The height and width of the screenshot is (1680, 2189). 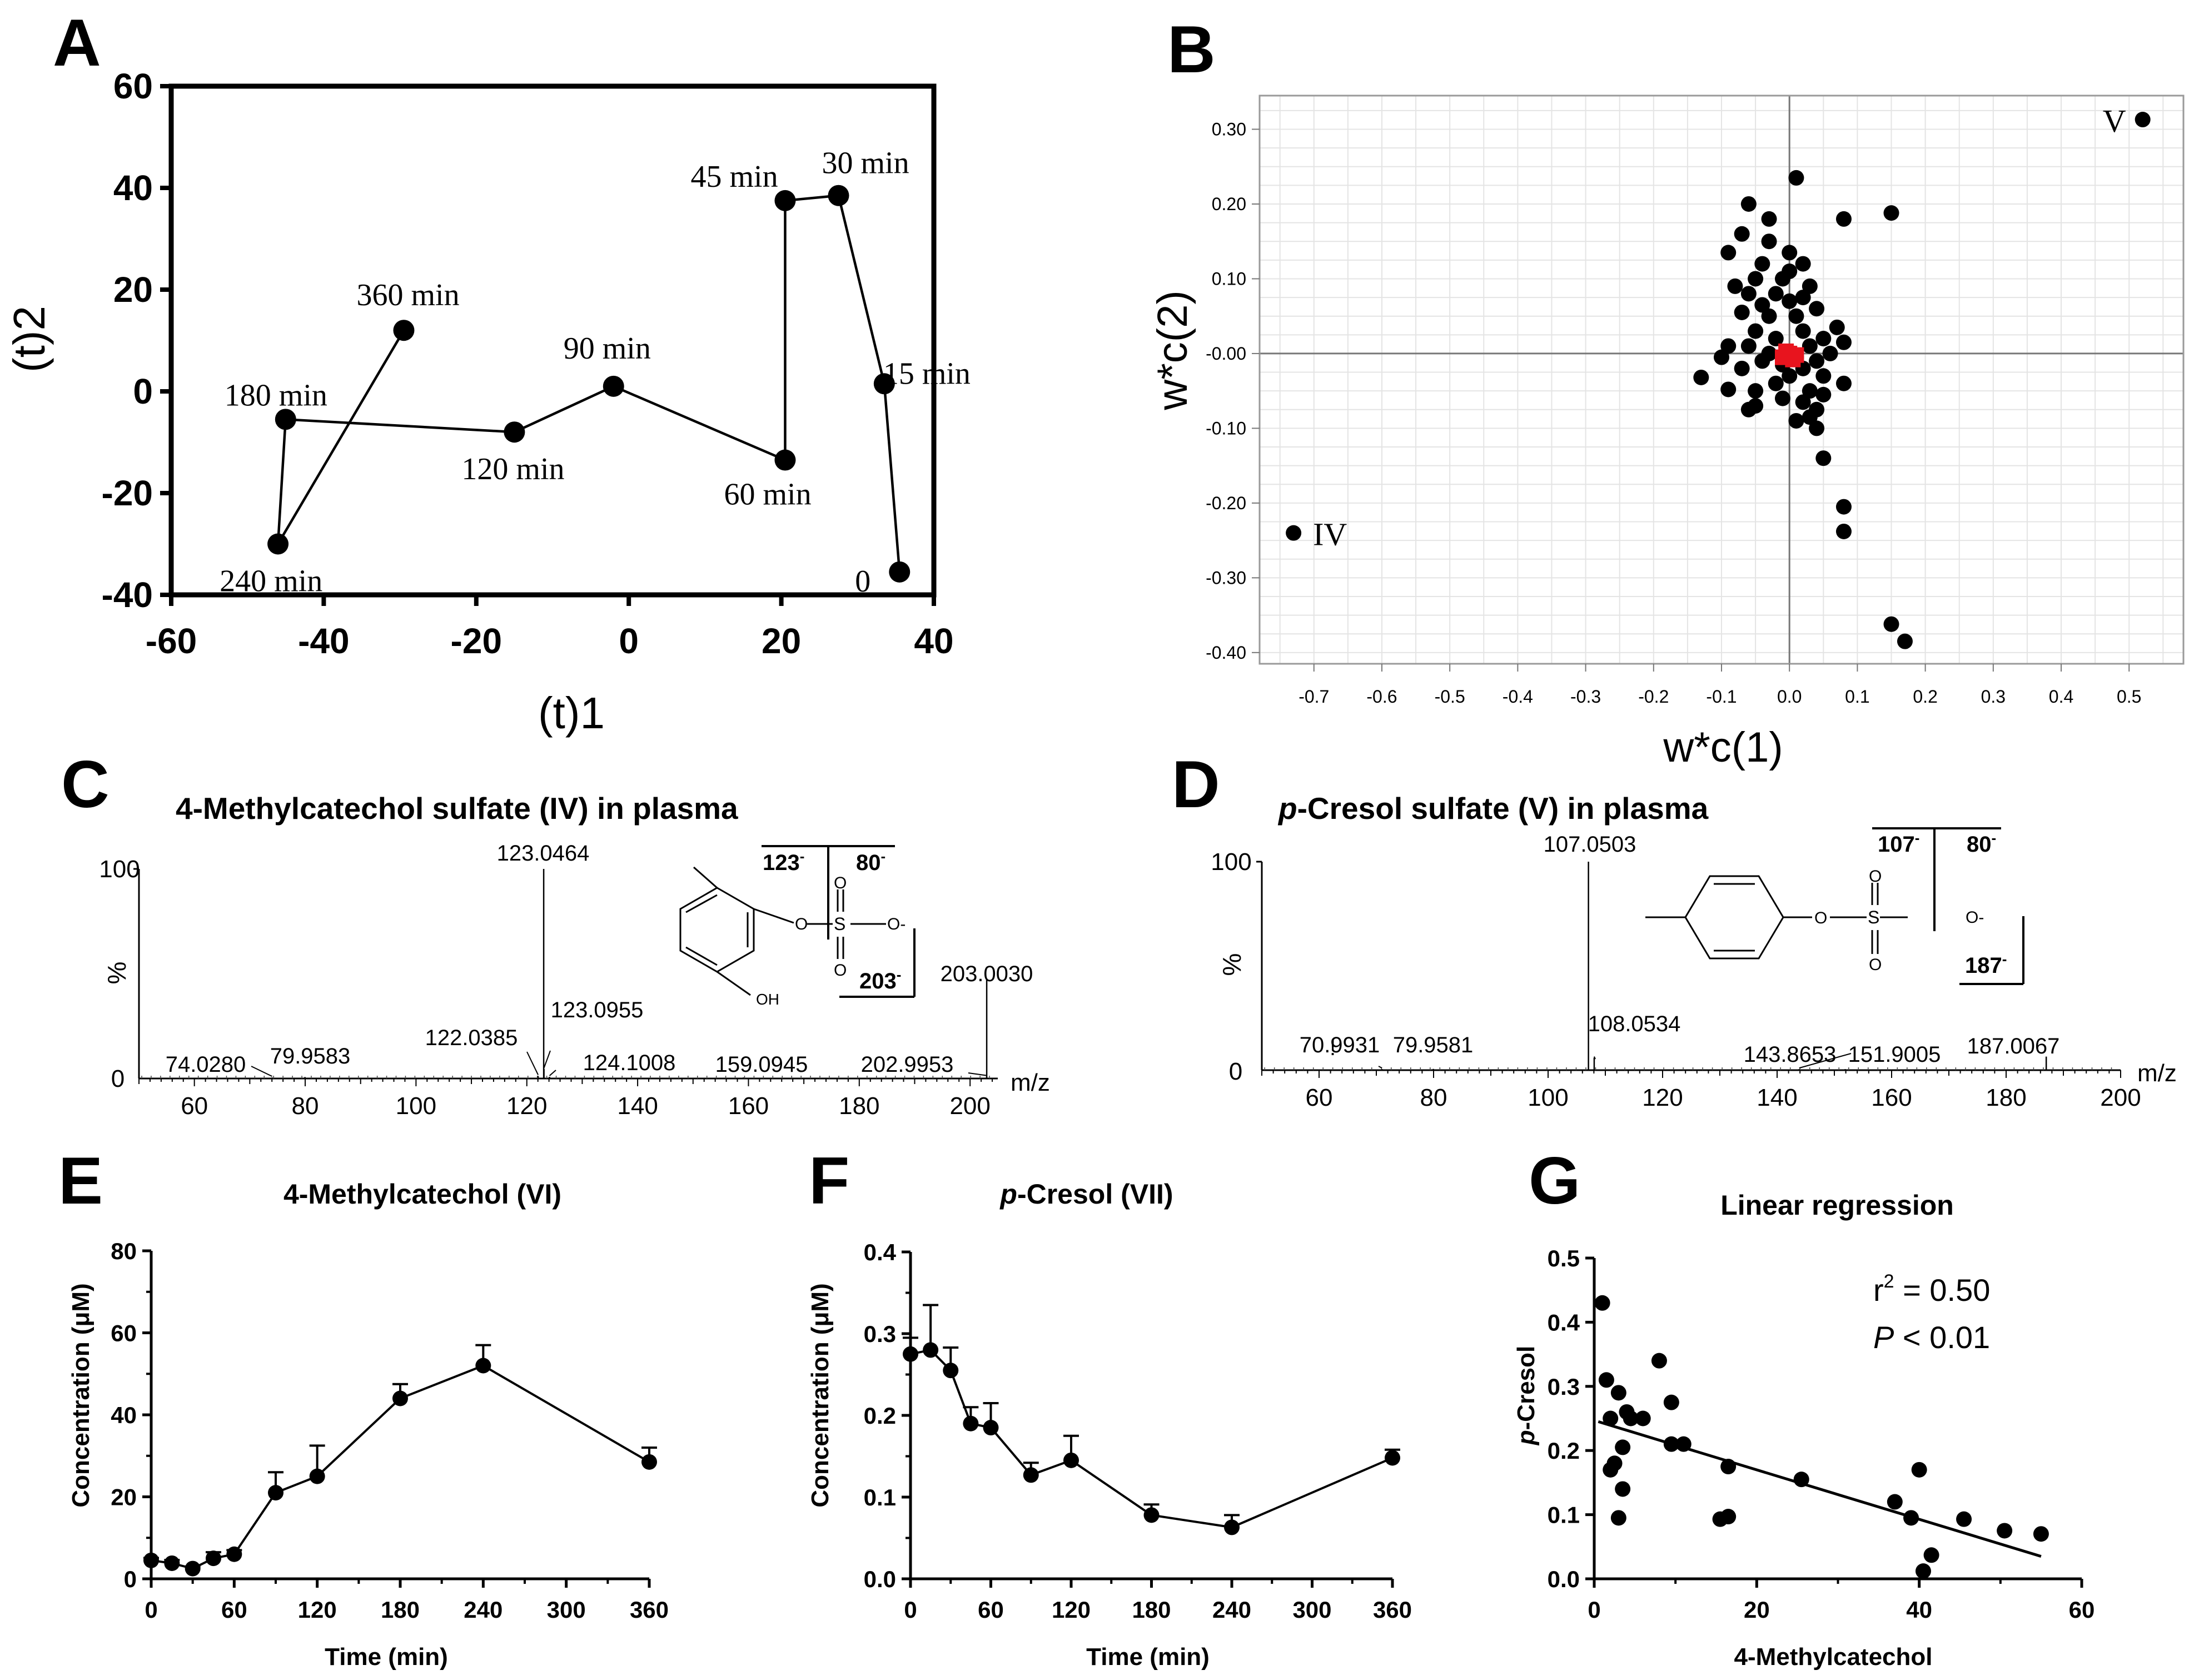 I want to click on spectrum-axes-c: 60 80 100 120 140 160 180 200, so click(x=566, y=994).